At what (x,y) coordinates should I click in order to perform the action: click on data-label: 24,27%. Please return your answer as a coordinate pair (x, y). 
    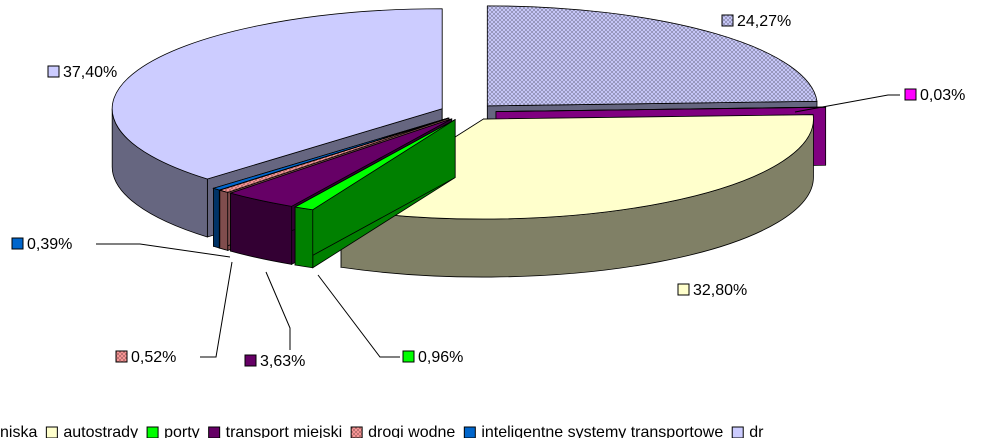
    Looking at the image, I should click on (764, 21).